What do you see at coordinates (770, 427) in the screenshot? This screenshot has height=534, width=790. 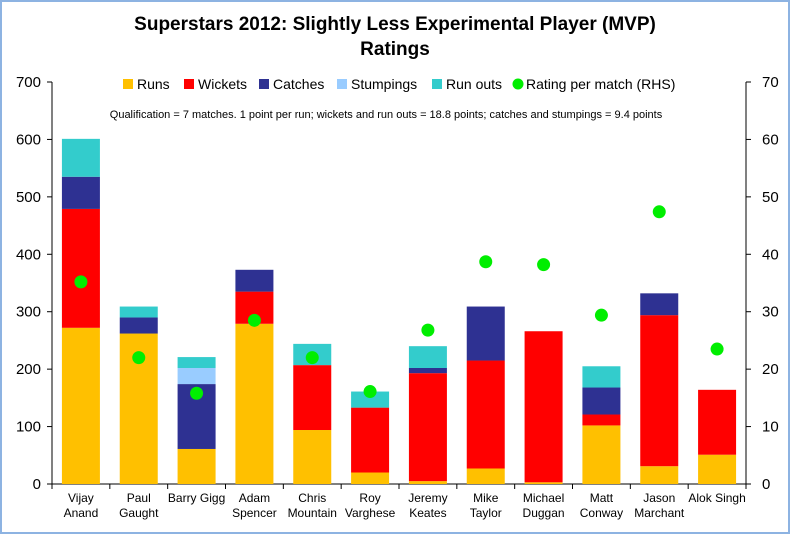 I see `y-tick-label-right: 10` at bounding box center [770, 427].